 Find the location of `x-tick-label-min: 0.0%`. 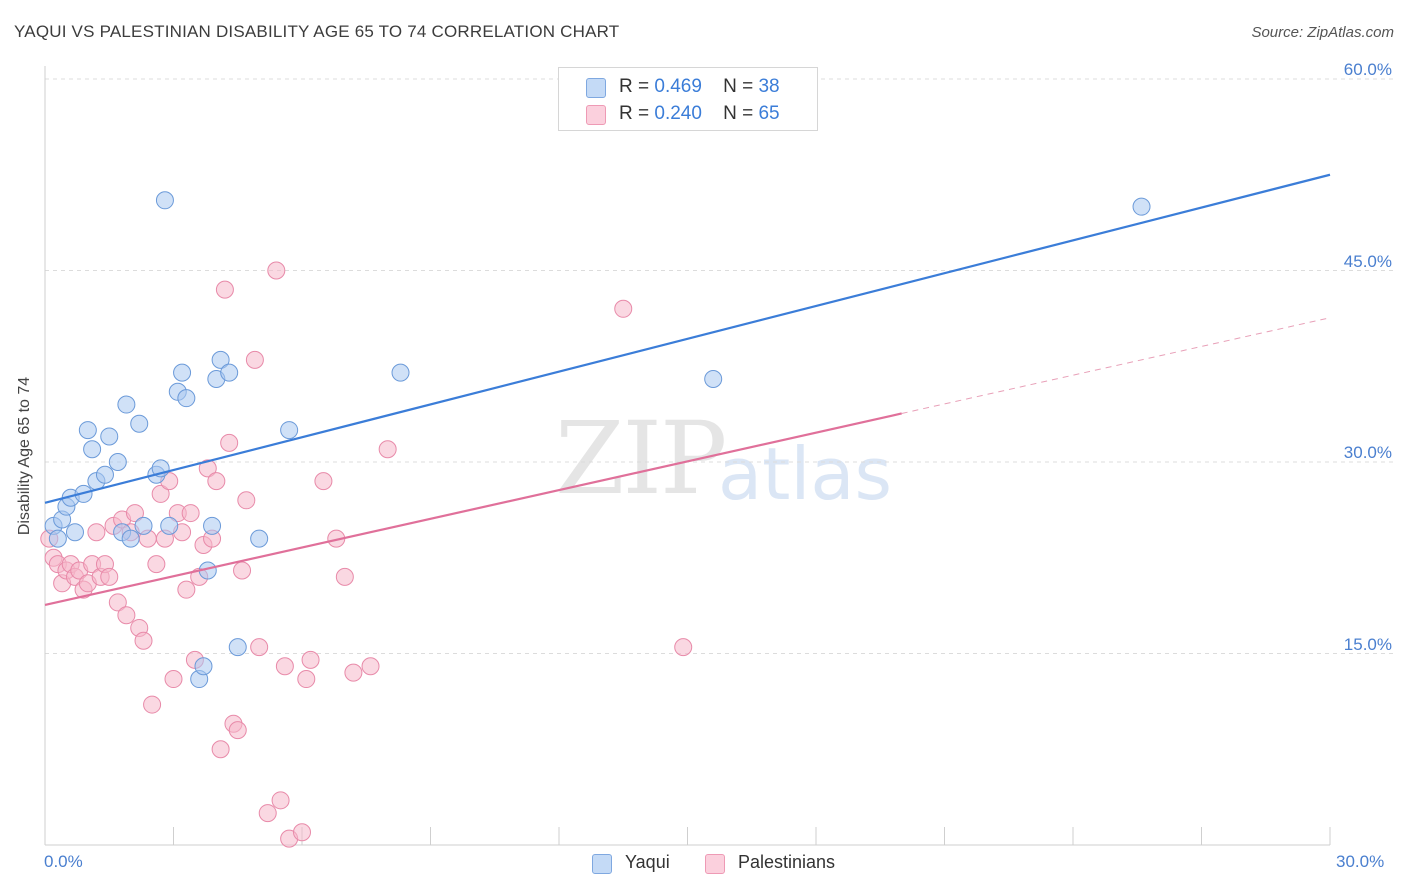

x-tick-label-min: 0.0% is located at coordinates (63, 861).